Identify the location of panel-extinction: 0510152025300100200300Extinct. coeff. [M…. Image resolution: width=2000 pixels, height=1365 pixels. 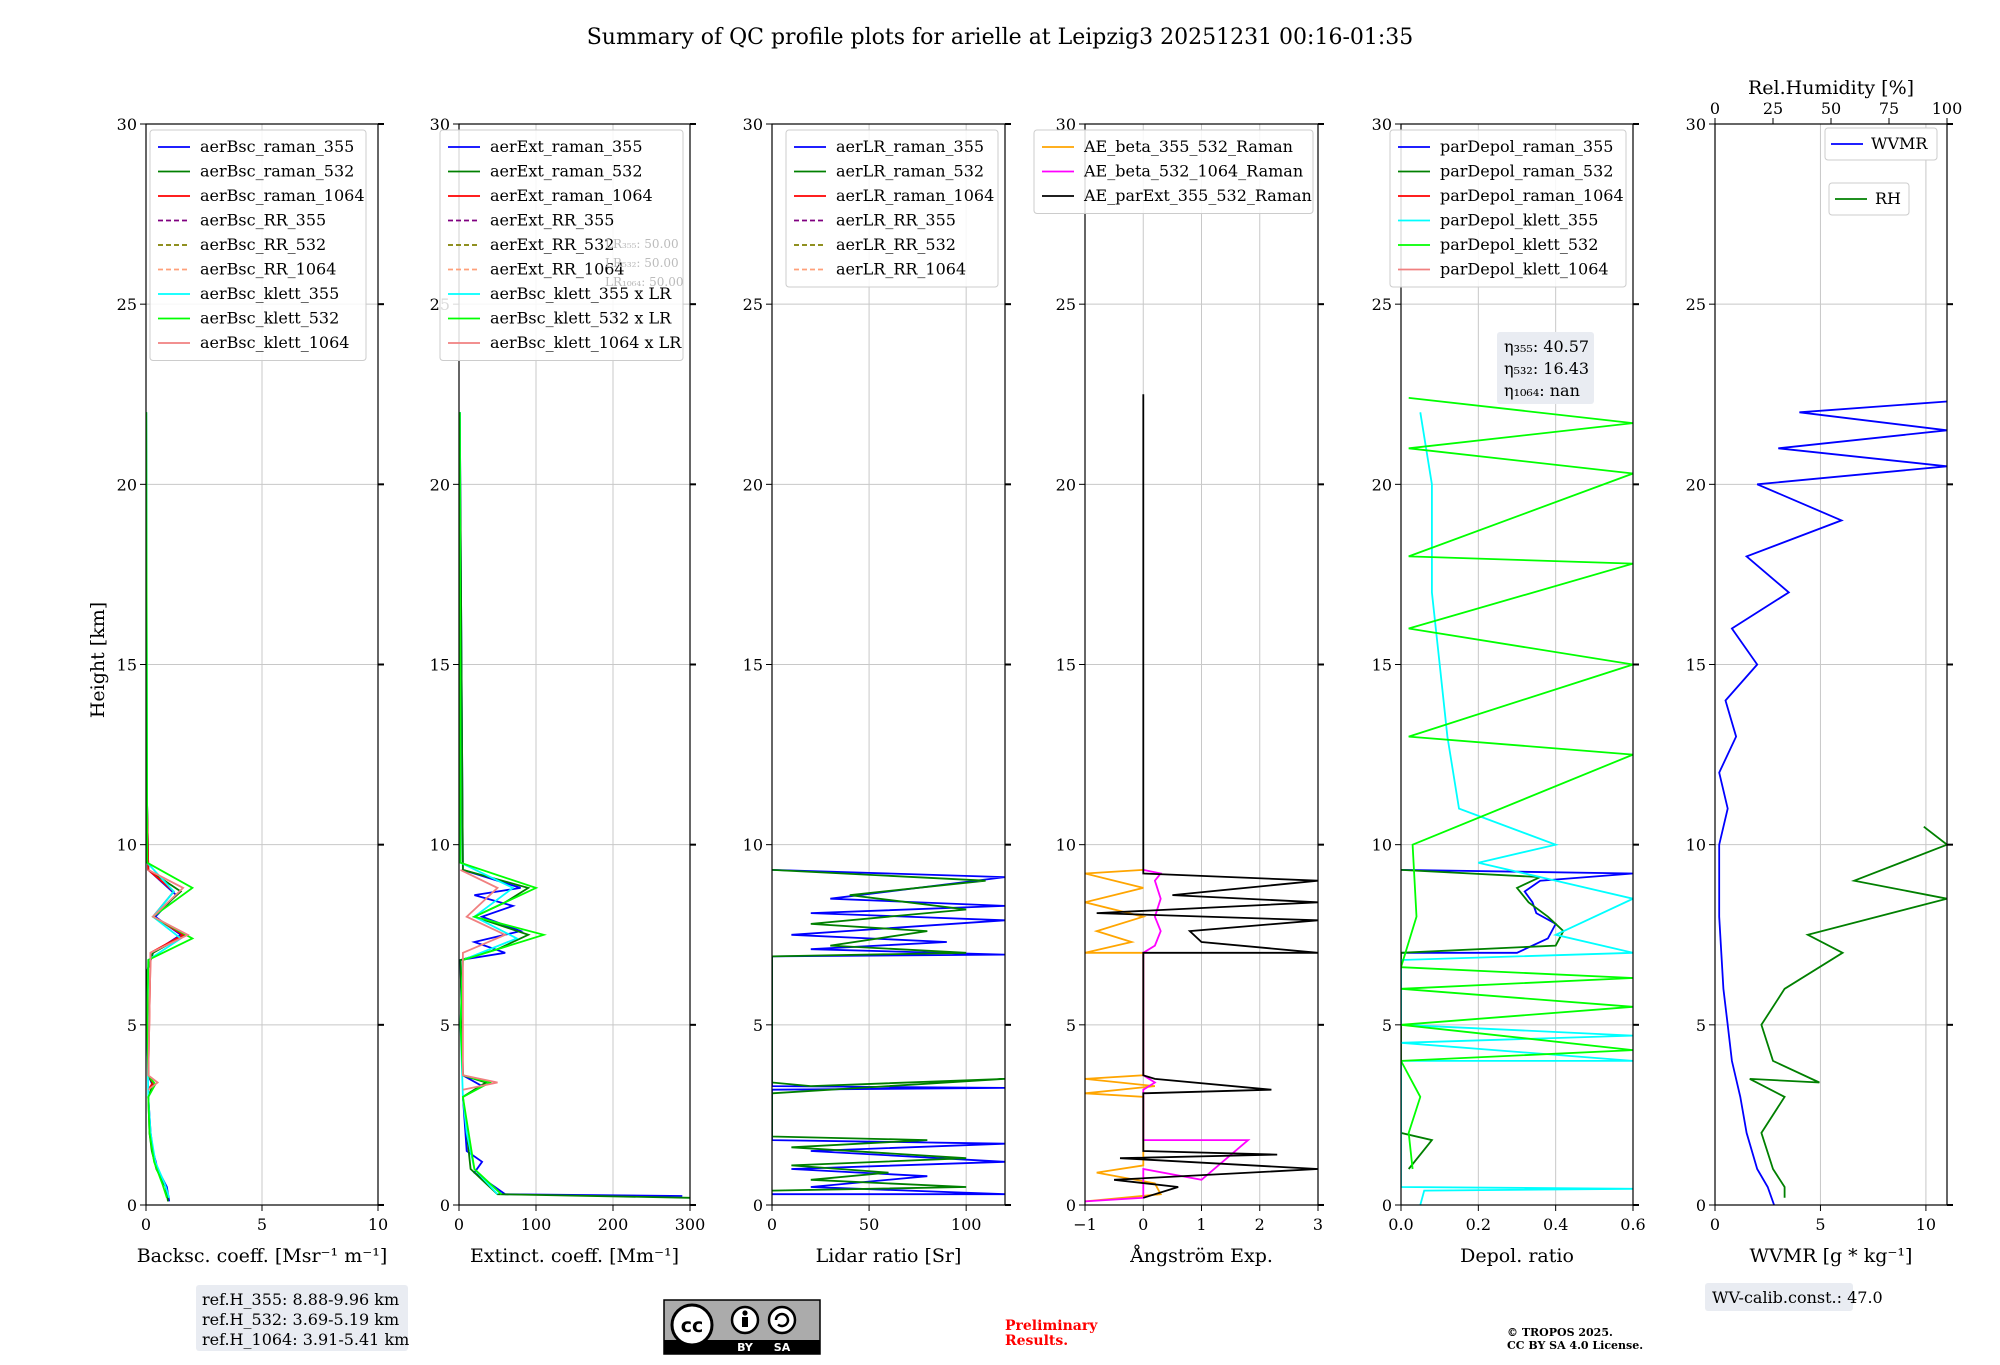
(568, 691).